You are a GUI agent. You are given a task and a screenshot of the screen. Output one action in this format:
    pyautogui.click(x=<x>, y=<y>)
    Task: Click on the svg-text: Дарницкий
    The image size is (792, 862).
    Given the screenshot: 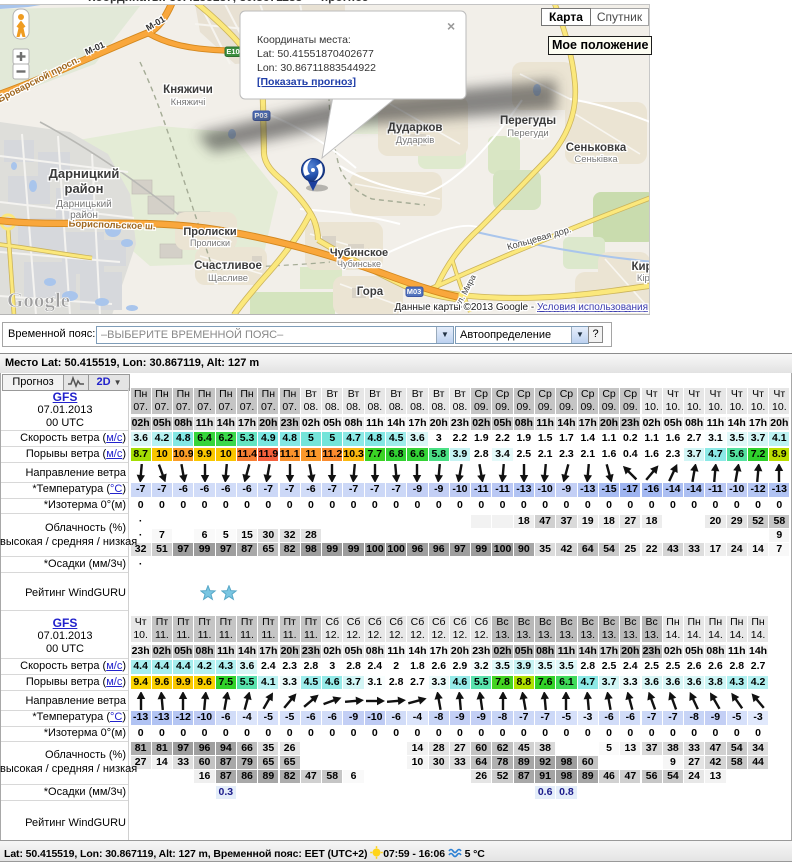 What is the action you would take?
    pyautogui.click(x=84, y=173)
    